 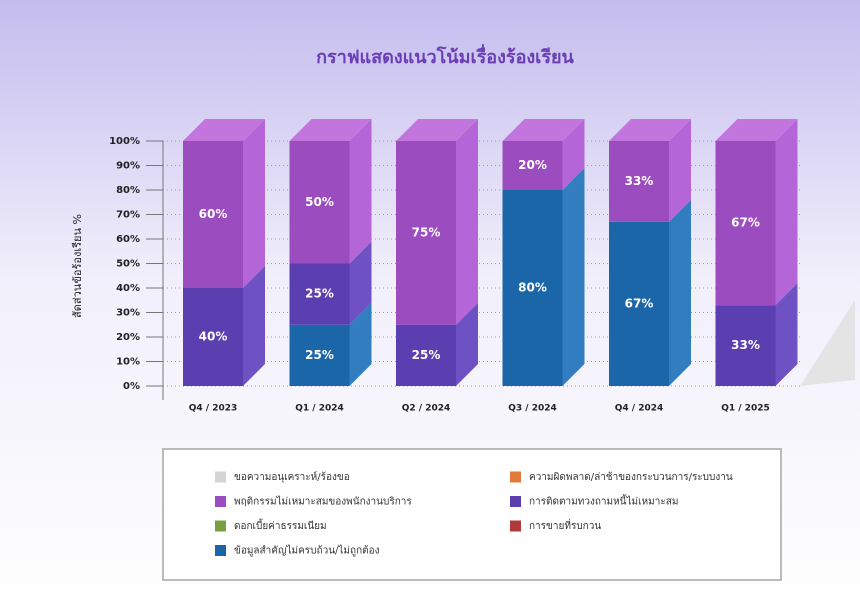 I want to click on y-tick-label: 30%, so click(x=128, y=313).